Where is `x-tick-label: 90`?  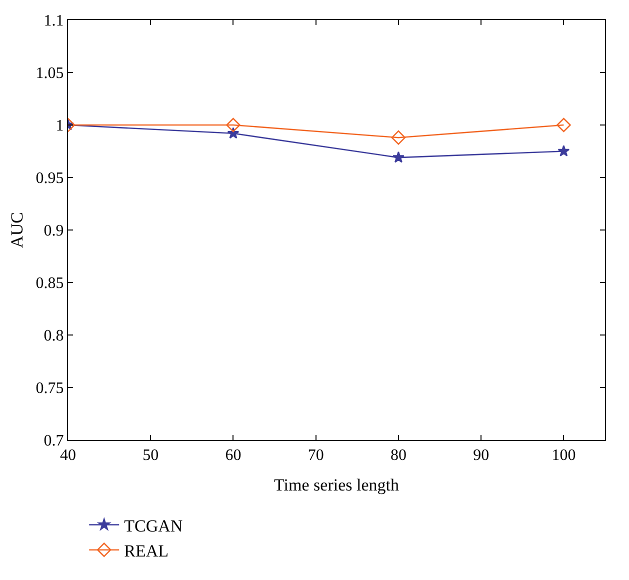 x-tick-label: 90 is located at coordinates (481, 455).